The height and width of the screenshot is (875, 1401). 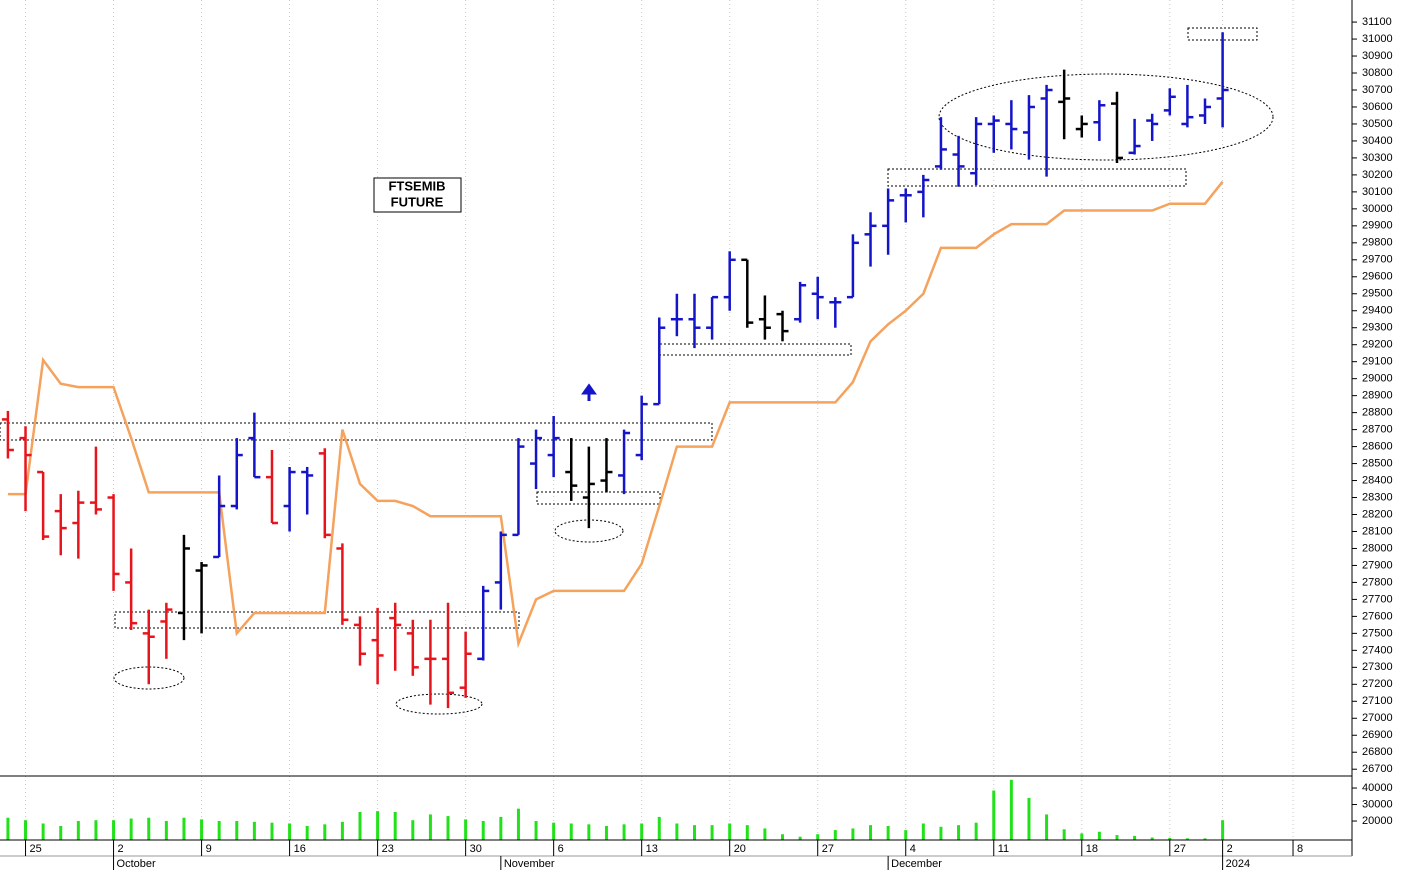 I want to click on y-tick-label: 27700, so click(x=1377, y=599).